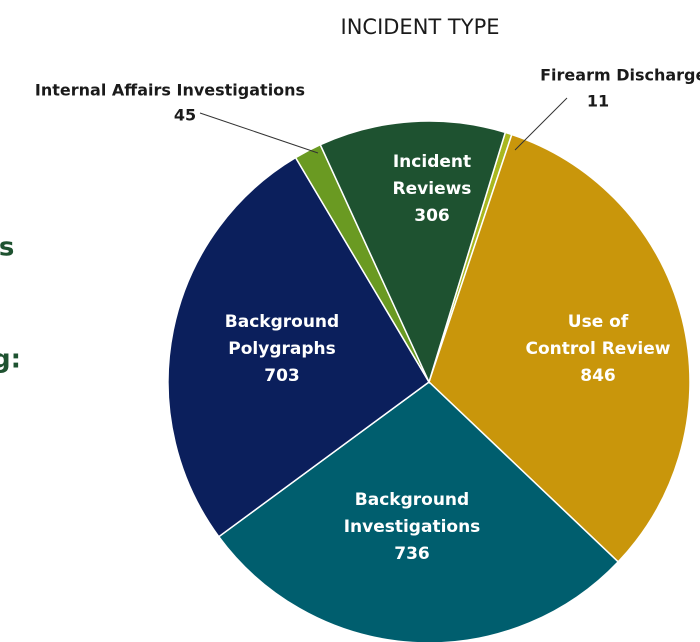 The image size is (700, 642). I want to click on value-label: 45, so click(185, 115).